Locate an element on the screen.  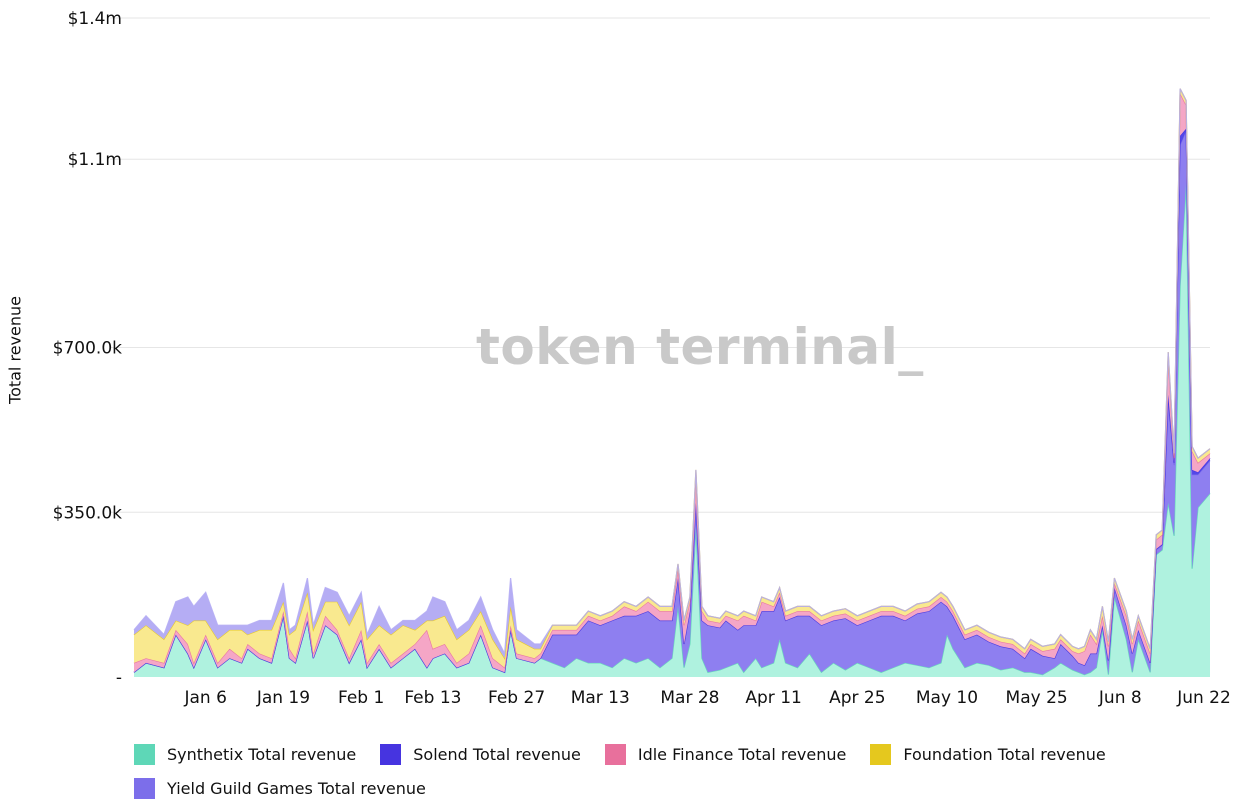
legend-swatch-idle-finance is located at coordinates (615, 754).